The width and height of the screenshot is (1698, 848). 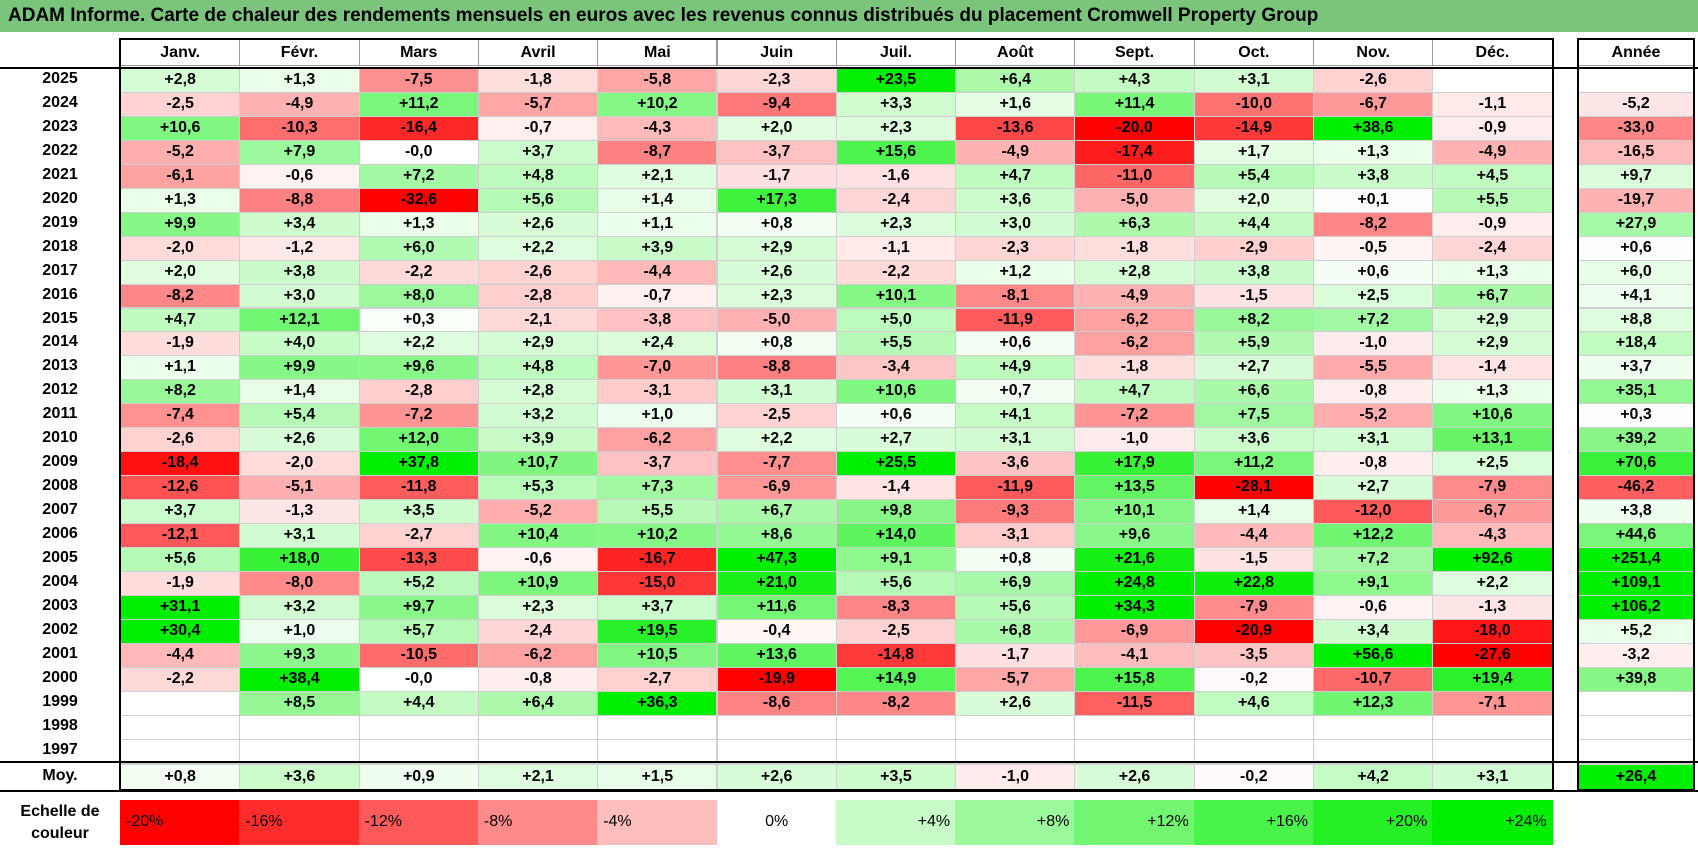 What do you see at coordinates (299, 488) in the screenshot?
I see `heatmap-cell: -5,1` at bounding box center [299, 488].